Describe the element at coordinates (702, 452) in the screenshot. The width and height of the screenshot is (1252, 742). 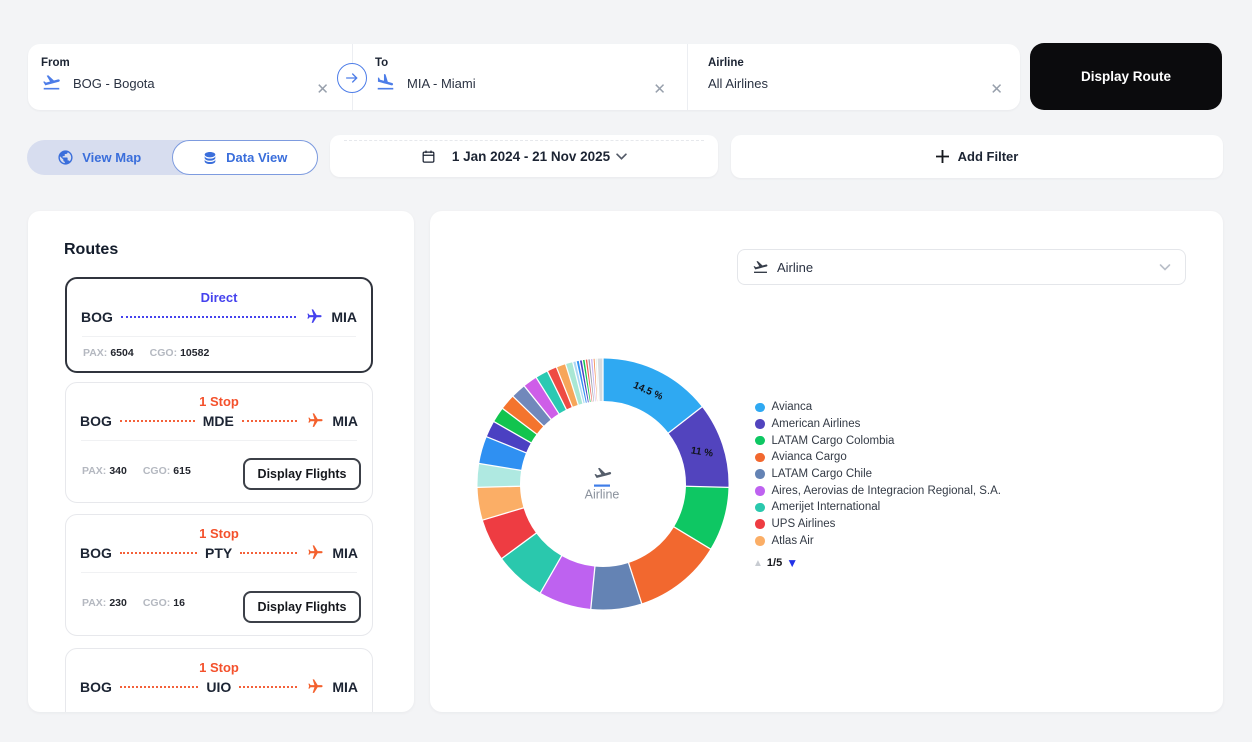
I see `svg-text: 11 %` at that location.